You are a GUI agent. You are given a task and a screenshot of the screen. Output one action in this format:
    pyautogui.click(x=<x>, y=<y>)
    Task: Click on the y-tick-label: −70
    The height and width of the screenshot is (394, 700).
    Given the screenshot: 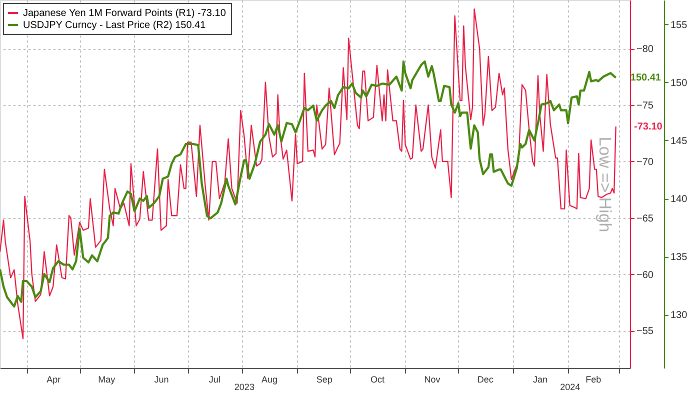 What is the action you would take?
    pyautogui.click(x=645, y=162)
    